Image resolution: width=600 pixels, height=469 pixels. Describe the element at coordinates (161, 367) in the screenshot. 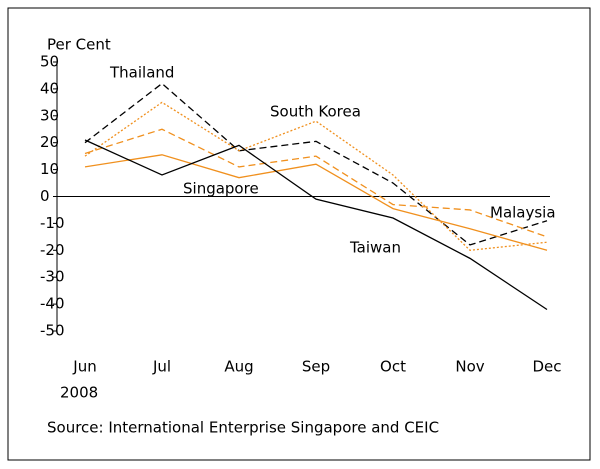

I see `x-tick-label: Jul` at that location.